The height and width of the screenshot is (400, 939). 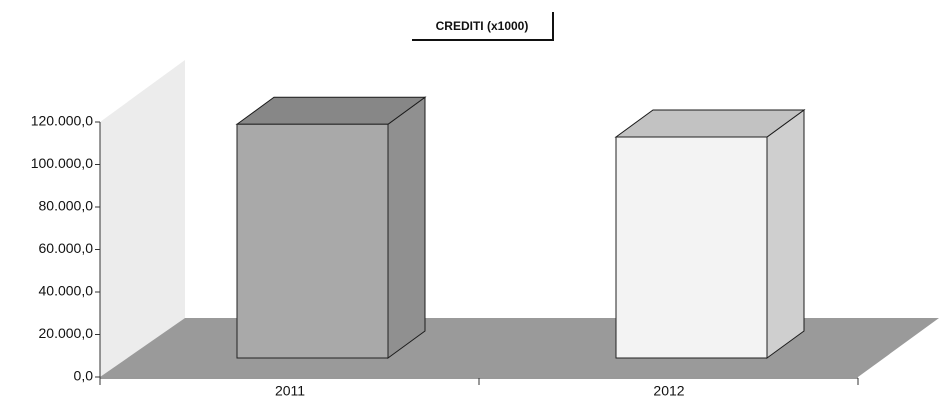 What do you see at coordinates (668, 391) in the screenshot?
I see `x-tick-label: 2012` at bounding box center [668, 391].